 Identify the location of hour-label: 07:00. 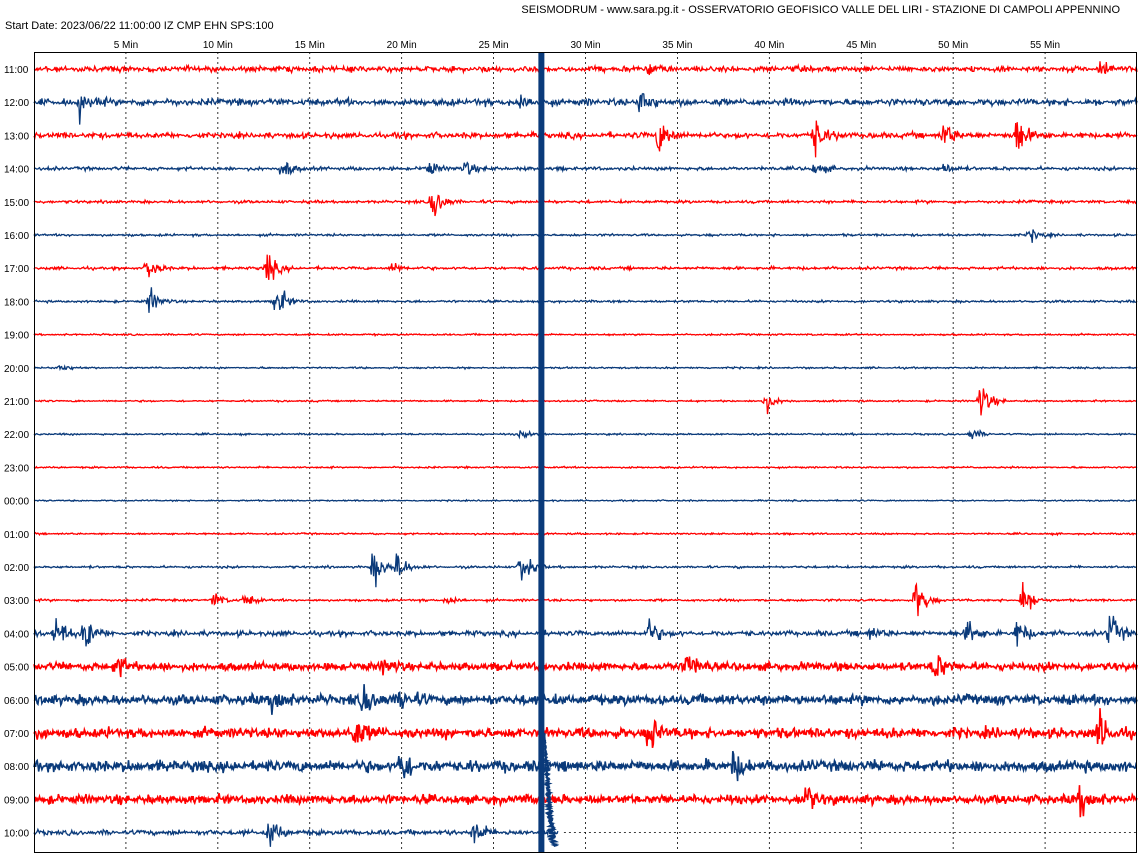
(16, 734).